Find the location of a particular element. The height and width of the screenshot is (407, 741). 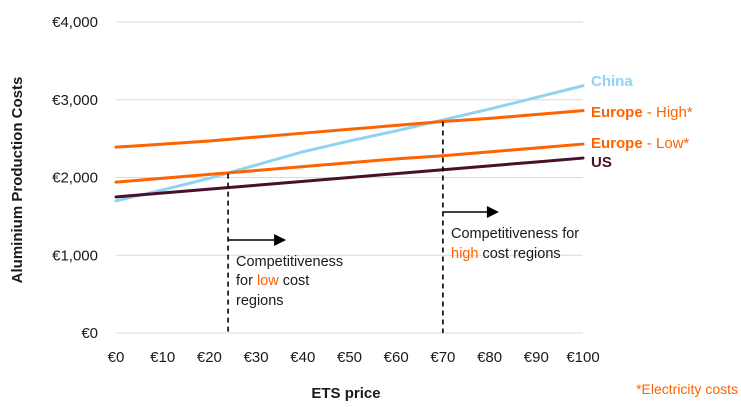

footnote: *Electricity costs is located at coordinates (687, 389).